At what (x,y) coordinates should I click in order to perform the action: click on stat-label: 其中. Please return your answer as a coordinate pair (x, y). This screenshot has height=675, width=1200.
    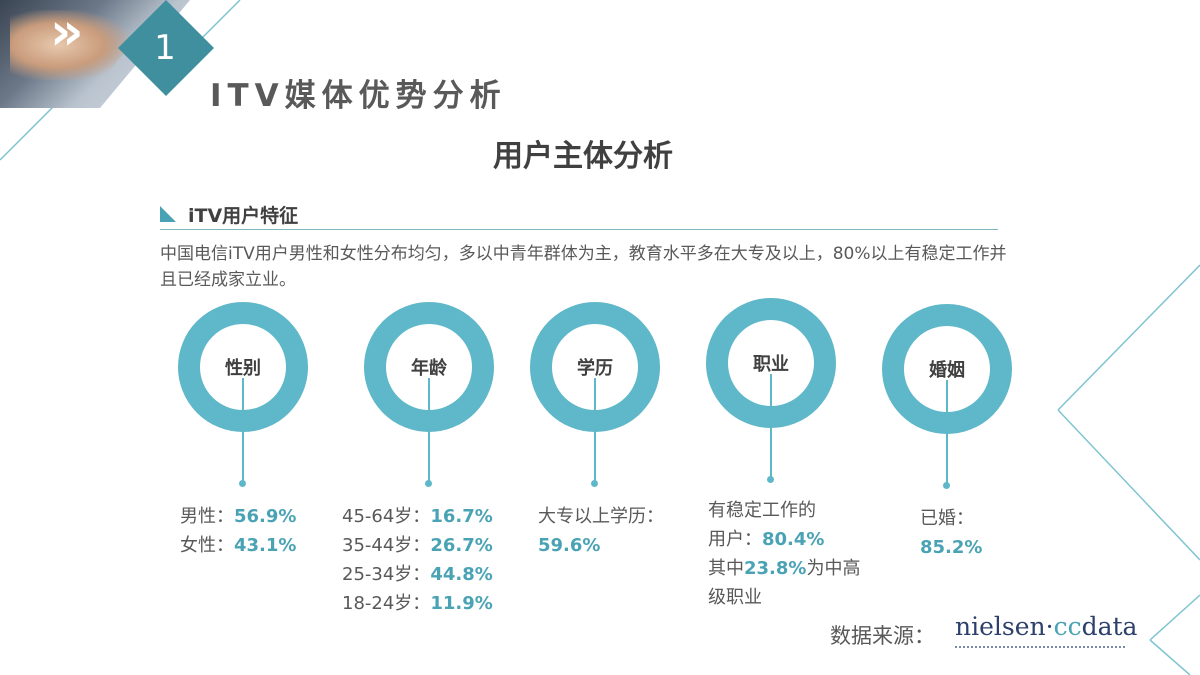
    Looking at the image, I should click on (726, 568).